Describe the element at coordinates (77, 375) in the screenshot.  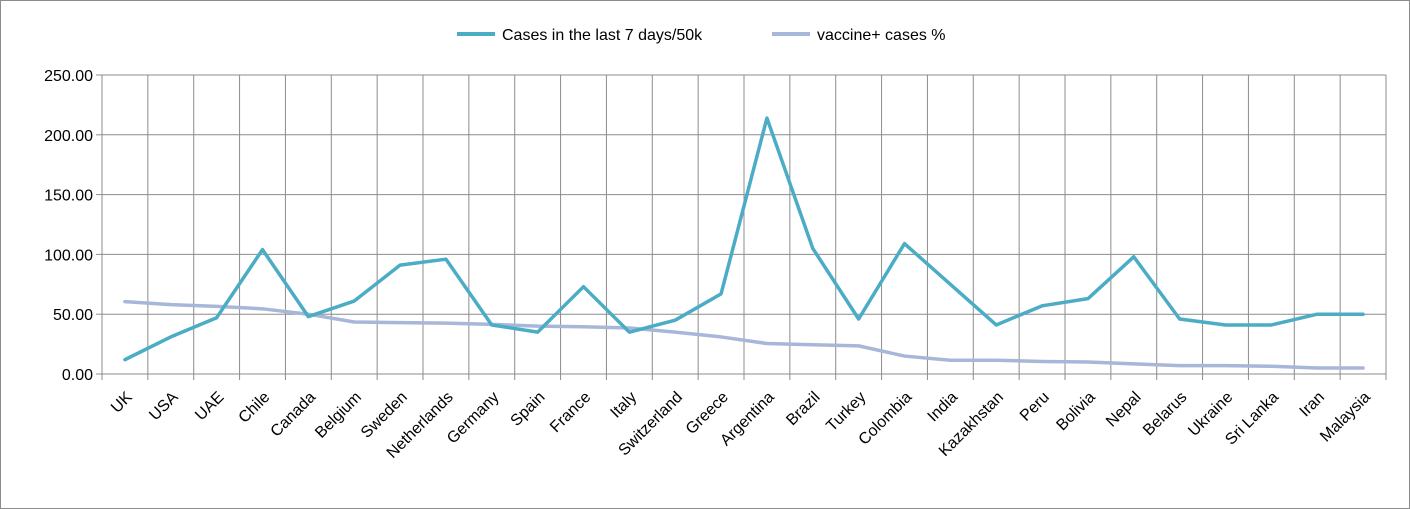
I see `y-tick-label: 0.00` at that location.